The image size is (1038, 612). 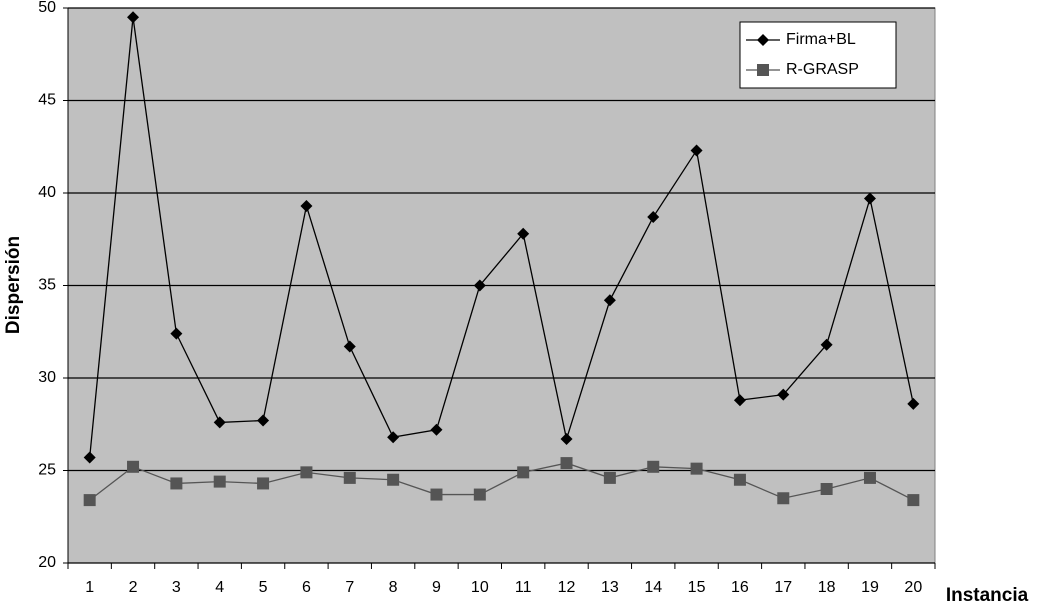 I want to click on x-tick-label: 18, so click(x=827, y=587).